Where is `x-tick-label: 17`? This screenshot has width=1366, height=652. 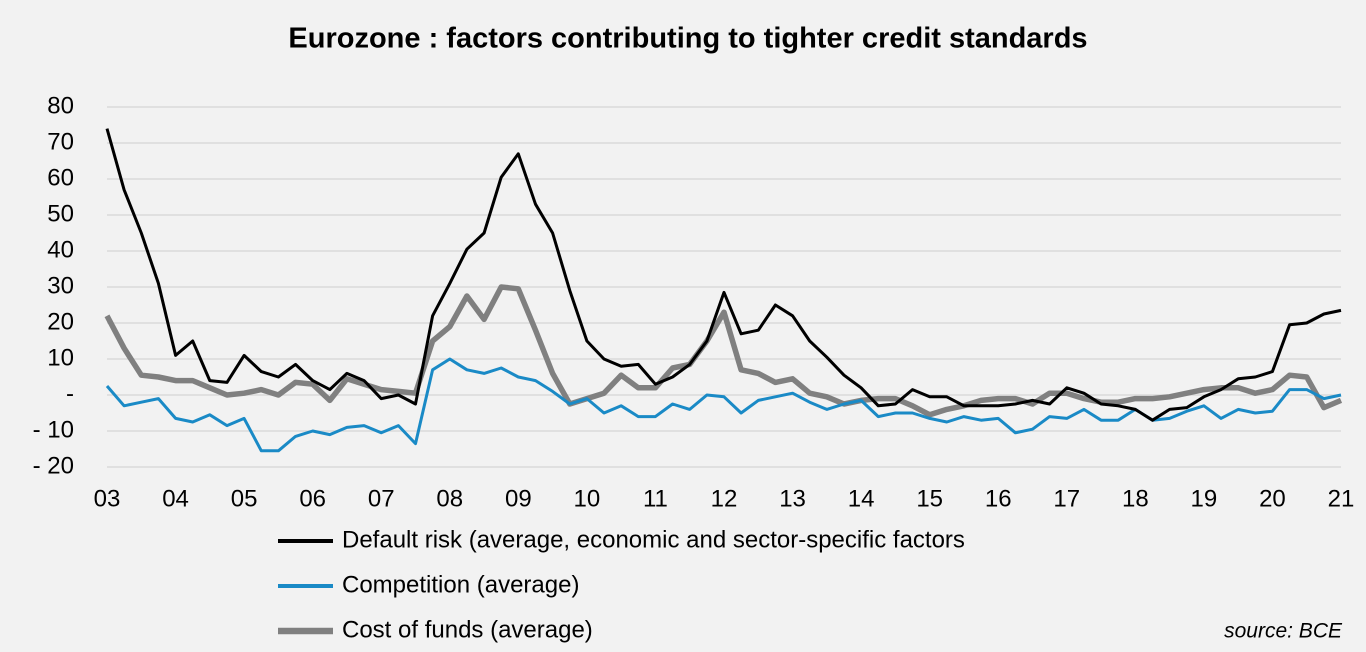
x-tick-label: 17 is located at coordinates (1066, 498).